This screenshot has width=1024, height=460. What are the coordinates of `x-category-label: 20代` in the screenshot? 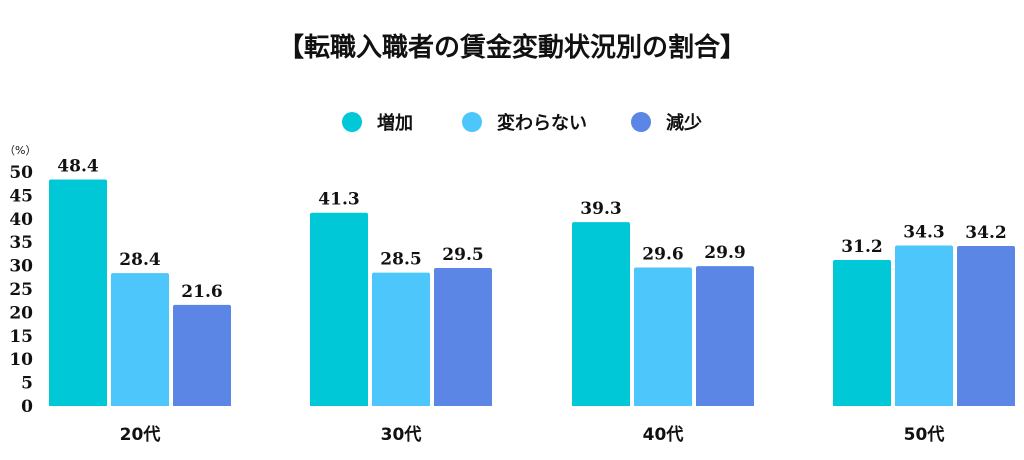 It's located at (140, 434).